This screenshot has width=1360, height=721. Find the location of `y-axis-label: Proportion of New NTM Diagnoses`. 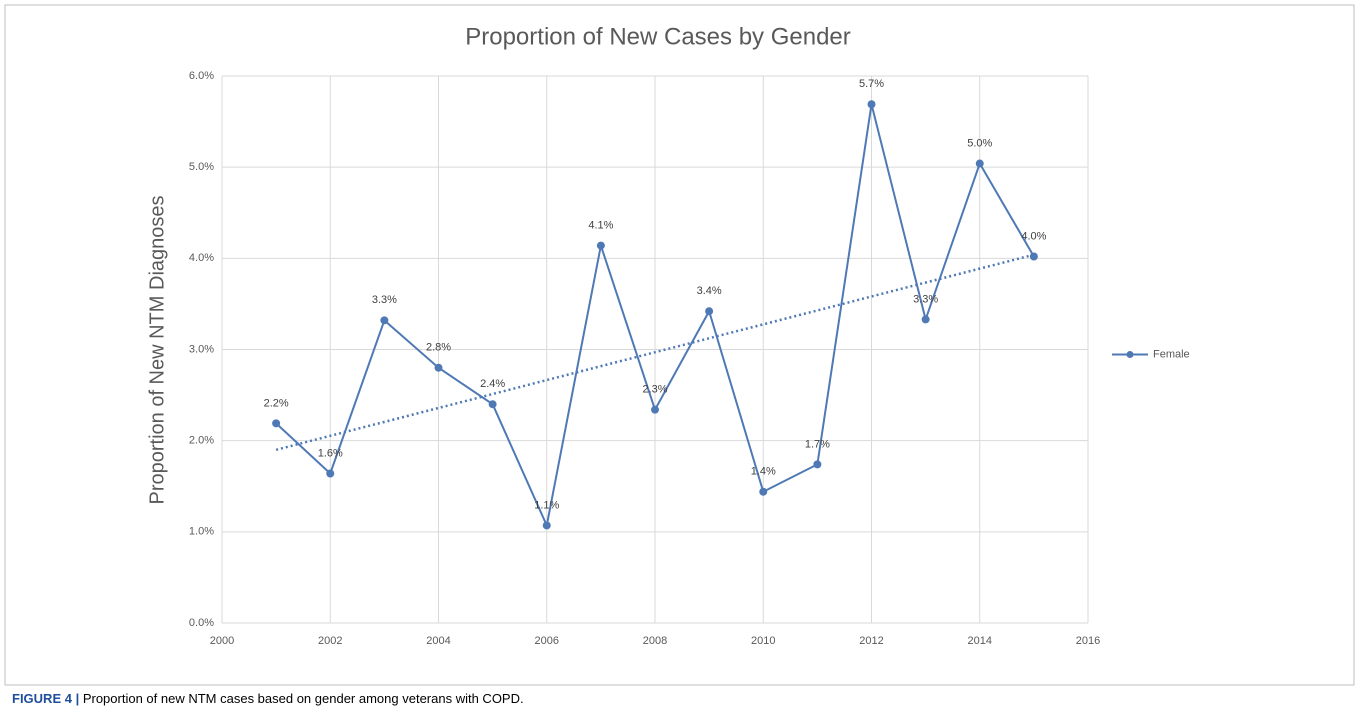

y-axis-label: Proportion of New NTM Diagnoses is located at coordinates (157, 349).